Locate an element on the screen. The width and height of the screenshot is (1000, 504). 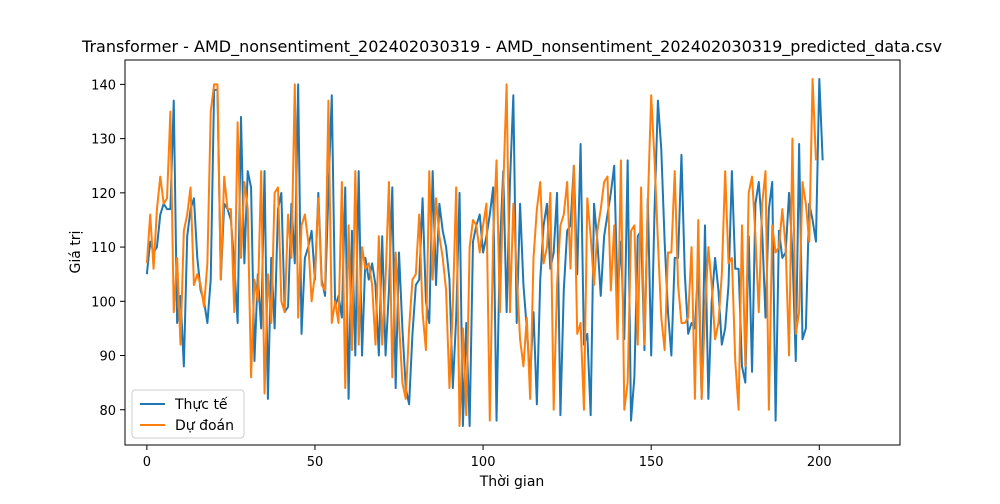
x-tick-label: 50 is located at coordinates (315, 462).